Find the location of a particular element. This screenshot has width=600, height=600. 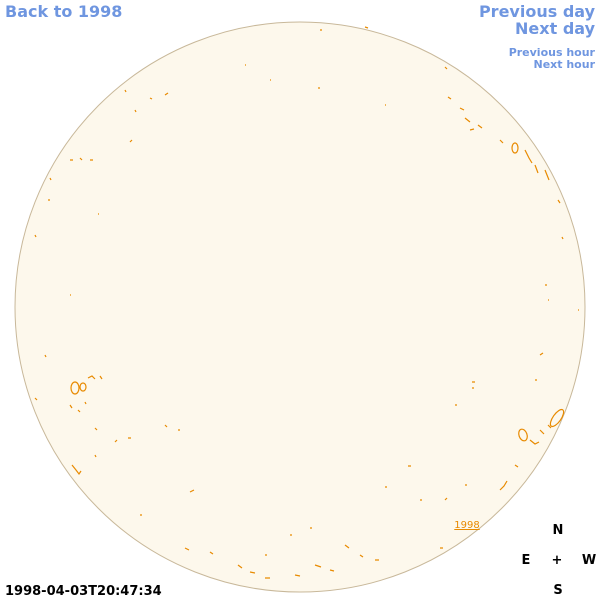

compass-center: + is located at coordinates (557, 560).